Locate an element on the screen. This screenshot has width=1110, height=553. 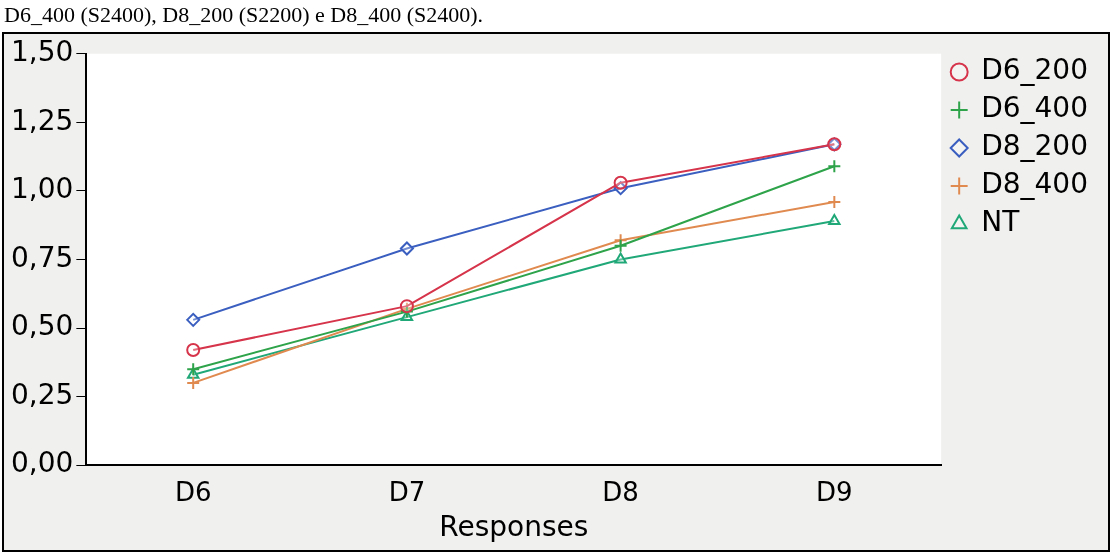
y-tick-label: 0,00 is located at coordinates (42, 463).